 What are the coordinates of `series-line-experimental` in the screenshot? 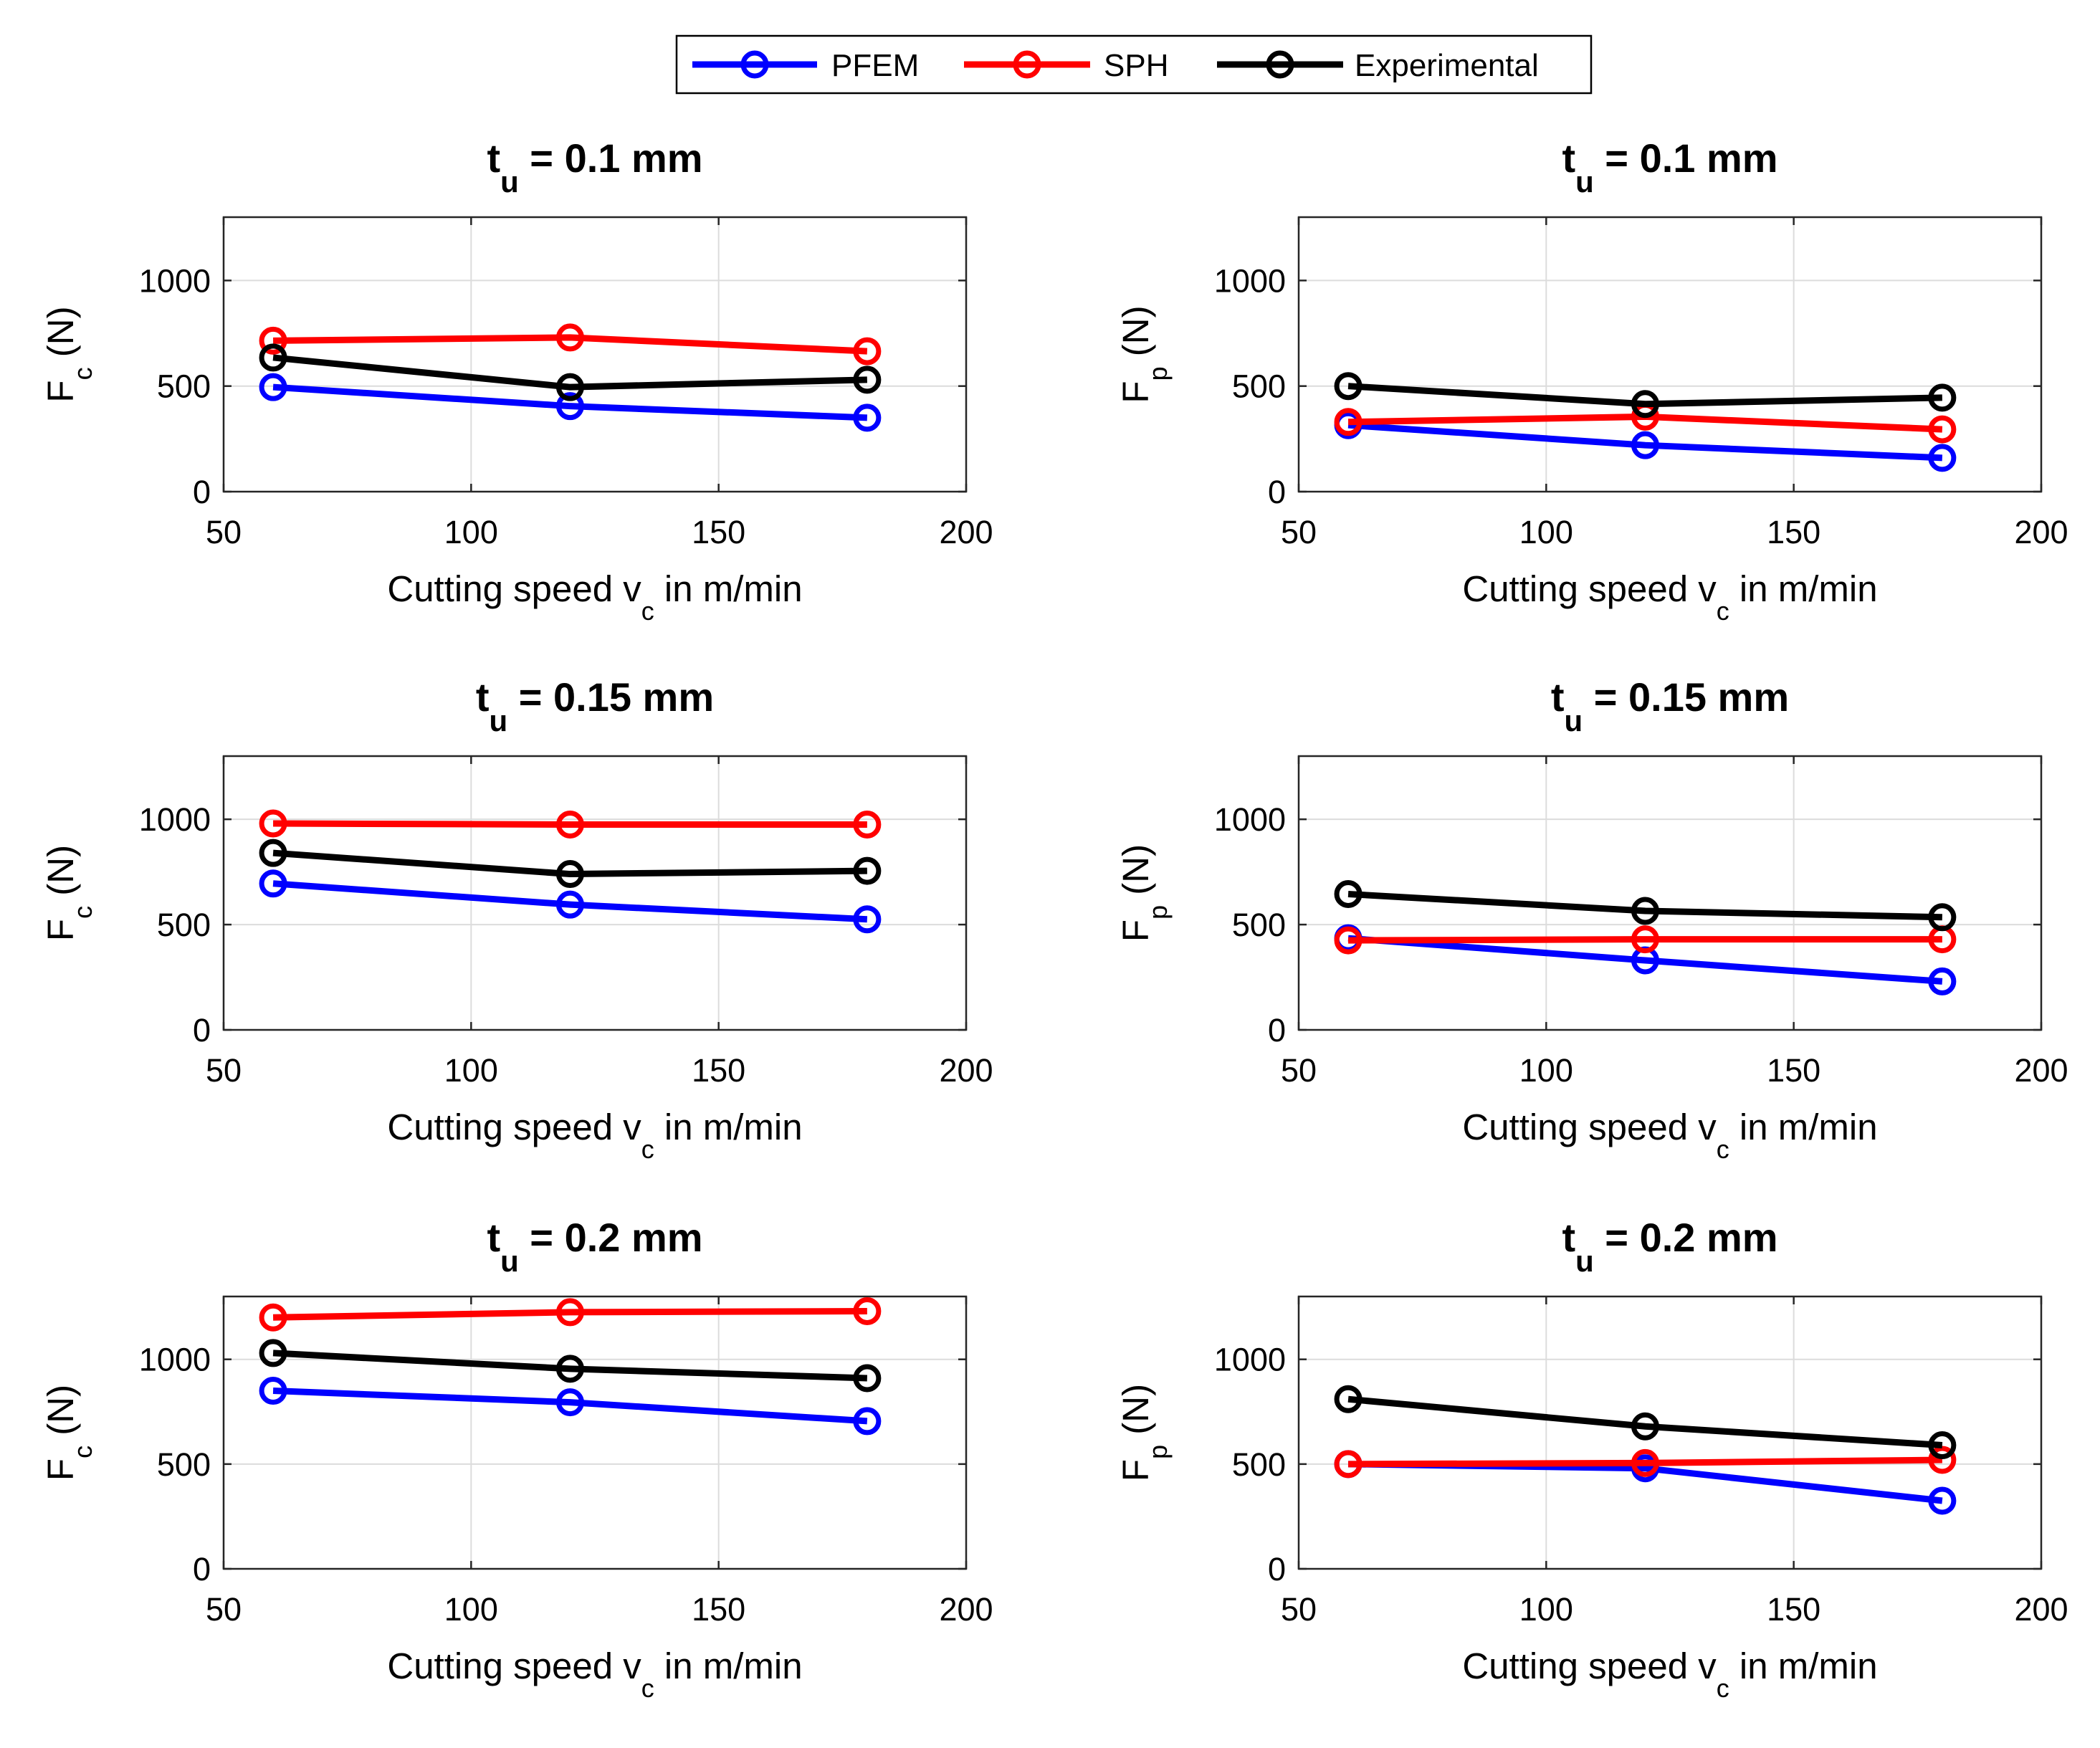 It's located at (569, 863).